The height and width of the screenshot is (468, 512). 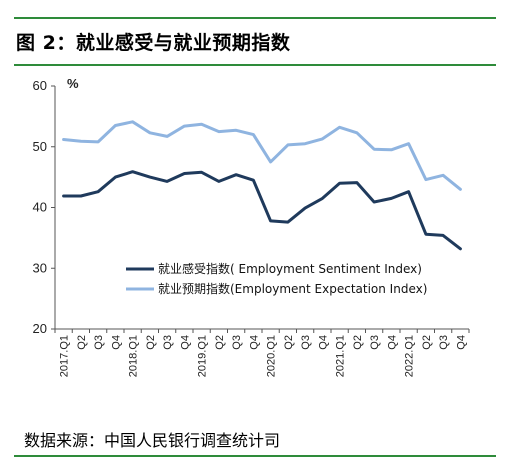 What do you see at coordinates (272, 356) in the screenshot?
I see `x-tick-label: 2020.Q1` at bounding box center [272, 356].